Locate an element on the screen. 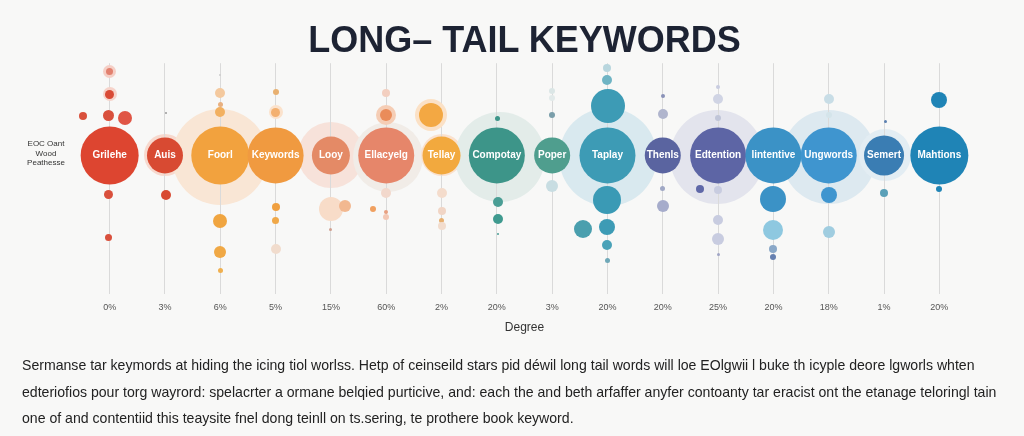 Image resolution: width=1024 pixels, height=436 pixels. category-label: Compotay is located at coordinates (497, 155).